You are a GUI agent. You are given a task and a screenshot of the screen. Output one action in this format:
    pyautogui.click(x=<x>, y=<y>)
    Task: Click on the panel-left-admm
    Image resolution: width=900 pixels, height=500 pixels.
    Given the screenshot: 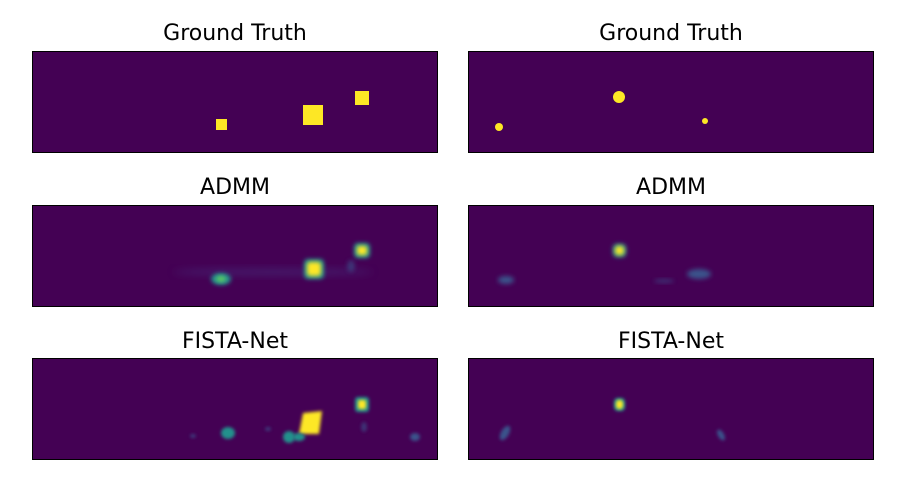 What is the action you would take?
    pyautogui.click(x=235, y=256)
    